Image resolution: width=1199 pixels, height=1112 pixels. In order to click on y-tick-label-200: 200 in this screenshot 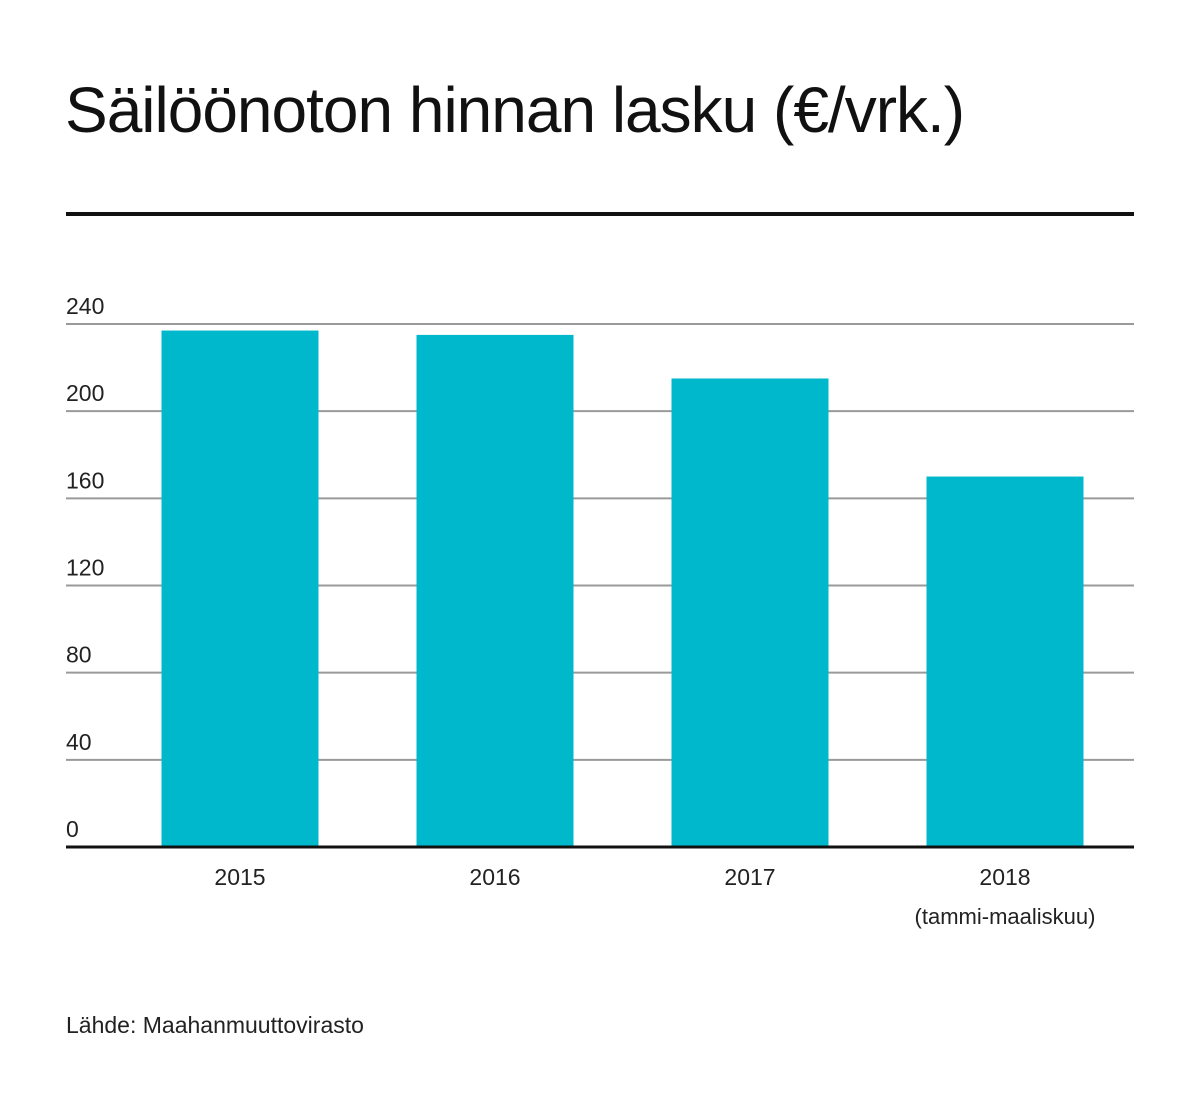, I will do `click(85, 393)`.